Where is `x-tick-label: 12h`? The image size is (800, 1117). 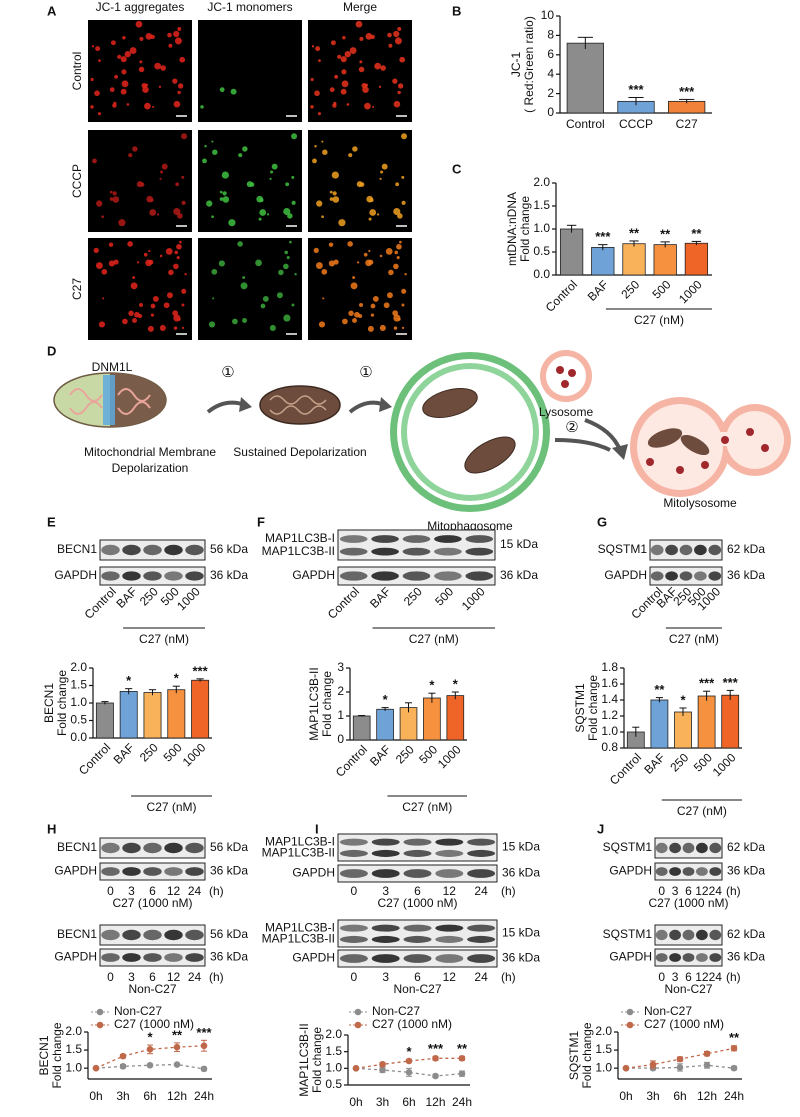
x-tick-label: 12h is located at coordinates (177, 1096).